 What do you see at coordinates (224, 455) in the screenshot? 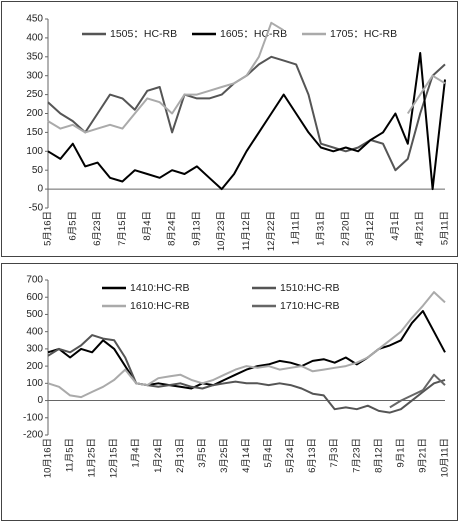
I see `x-tick-label: 3月25日` at bounding box center [224, 455].